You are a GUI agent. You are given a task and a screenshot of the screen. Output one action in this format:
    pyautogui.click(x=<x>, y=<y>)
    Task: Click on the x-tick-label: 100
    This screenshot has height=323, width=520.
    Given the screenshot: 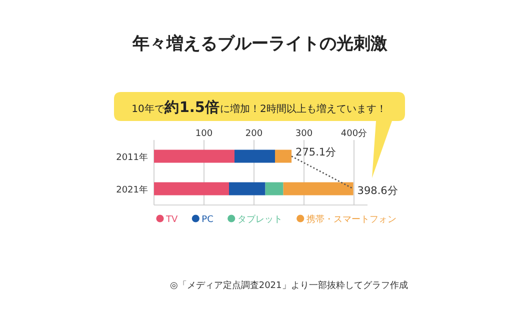 What is the action you would take?
    pyautogui.click(x=204, y=134)
    